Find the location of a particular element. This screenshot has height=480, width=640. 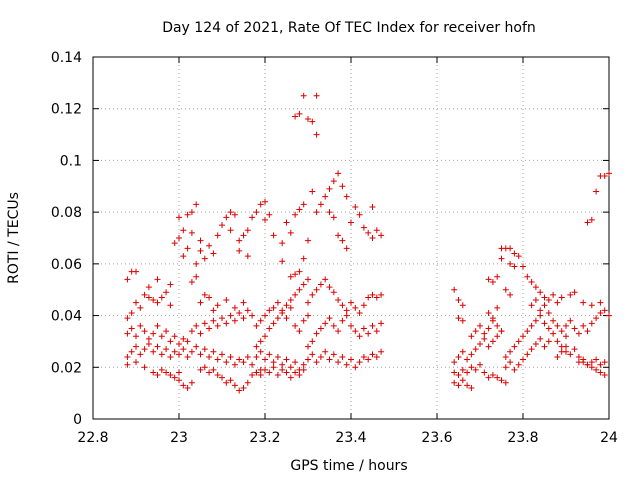

y-tick-label: 0.1 is located at coordinates (71, 161).